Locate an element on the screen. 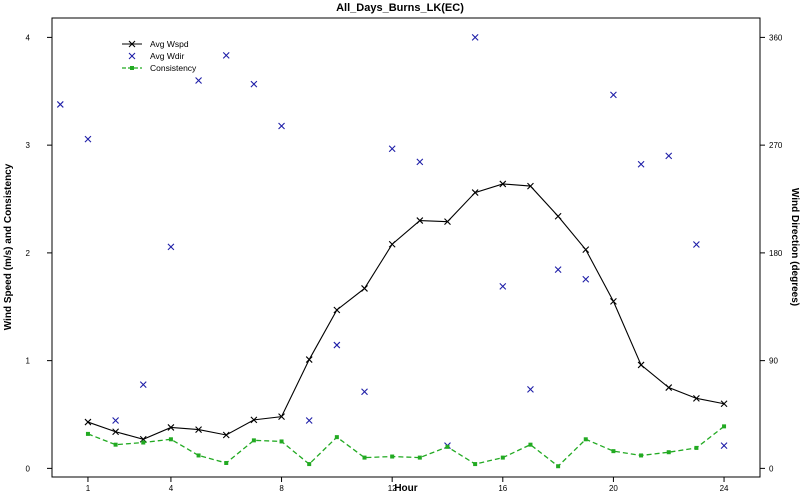 This screenshot has width=800, height=500. chart-title: All_Days_Burns_LK(EC) is located at coordinates (400, 8).